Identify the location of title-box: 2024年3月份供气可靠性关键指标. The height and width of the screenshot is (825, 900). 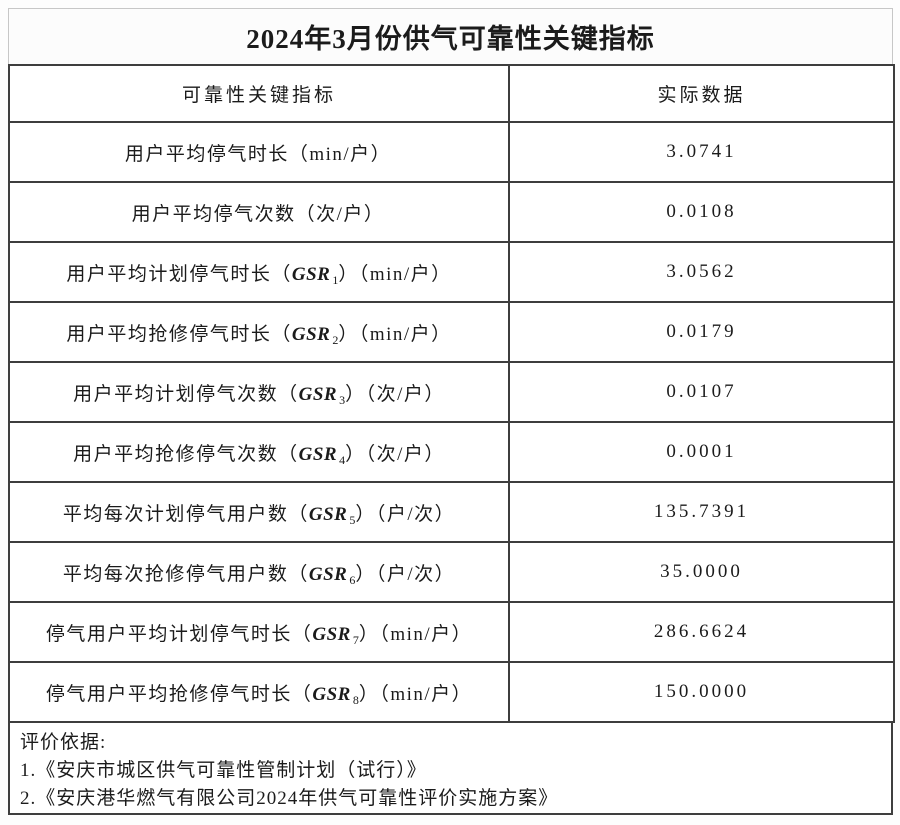
(450, 36).